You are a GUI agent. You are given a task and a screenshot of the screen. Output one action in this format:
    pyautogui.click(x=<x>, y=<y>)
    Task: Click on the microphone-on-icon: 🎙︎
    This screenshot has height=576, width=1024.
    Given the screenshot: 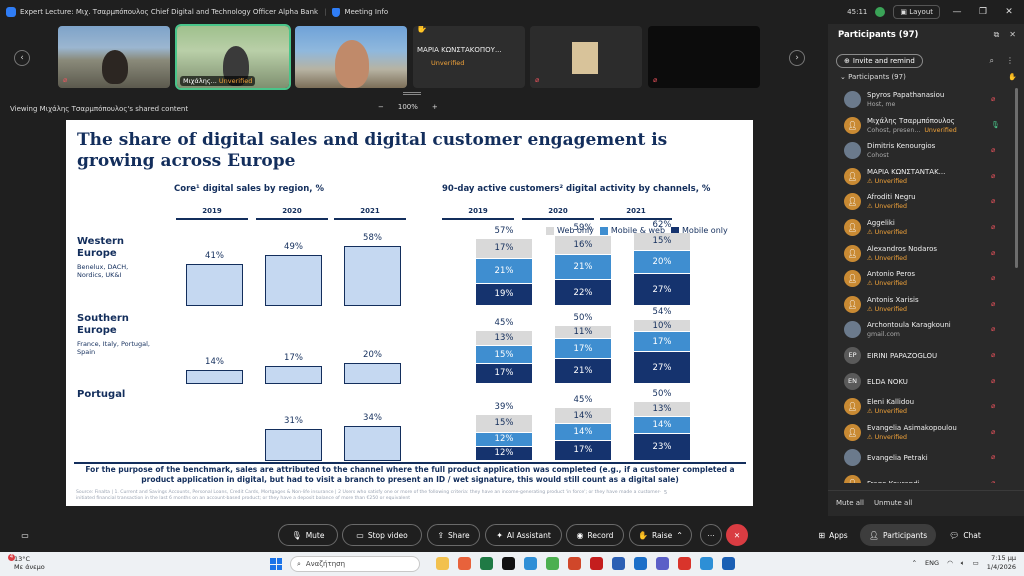 What is the action you would take?
    pyautogui.click(x=995, y=124)
    